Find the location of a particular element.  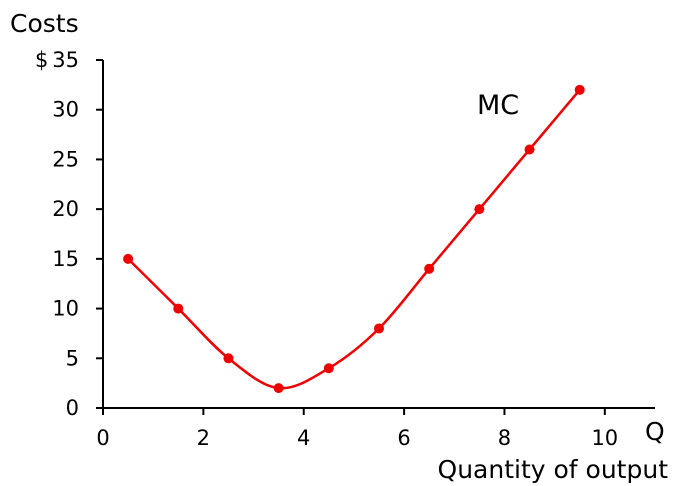

y-tick-label: 25 is located at coordinates (65, 159).